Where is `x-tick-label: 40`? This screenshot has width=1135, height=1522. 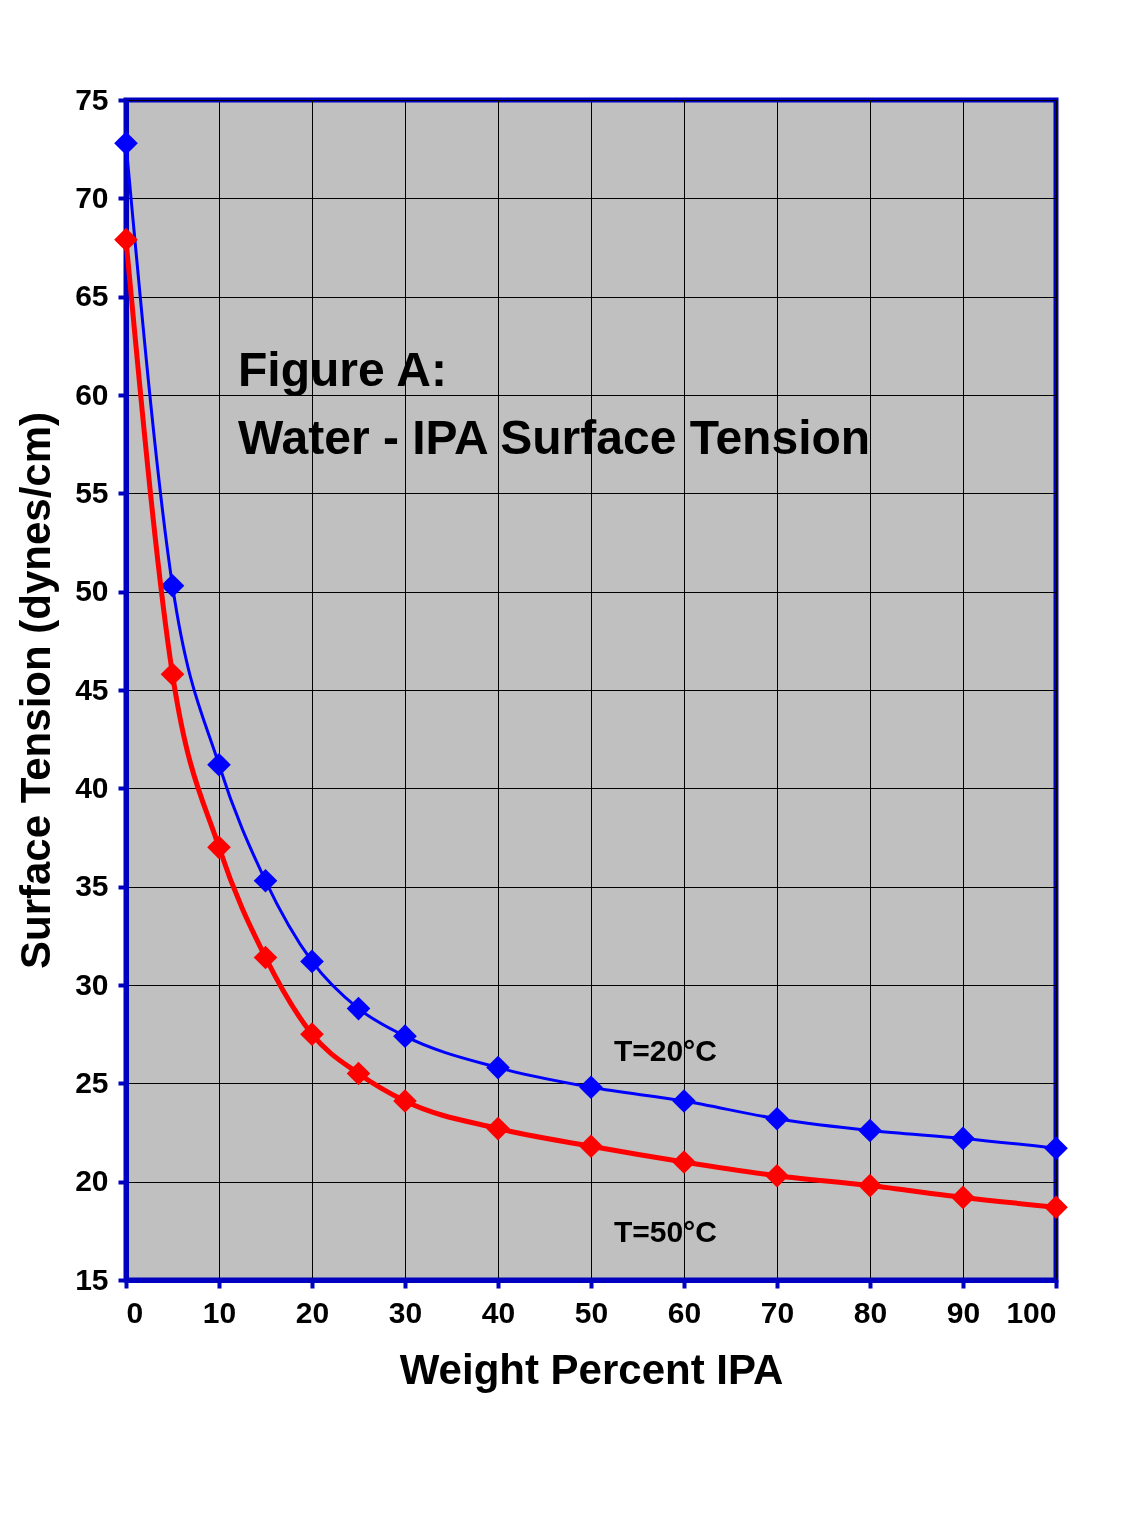 x-tick-label: 40 is located at coordinates (498, 1312).